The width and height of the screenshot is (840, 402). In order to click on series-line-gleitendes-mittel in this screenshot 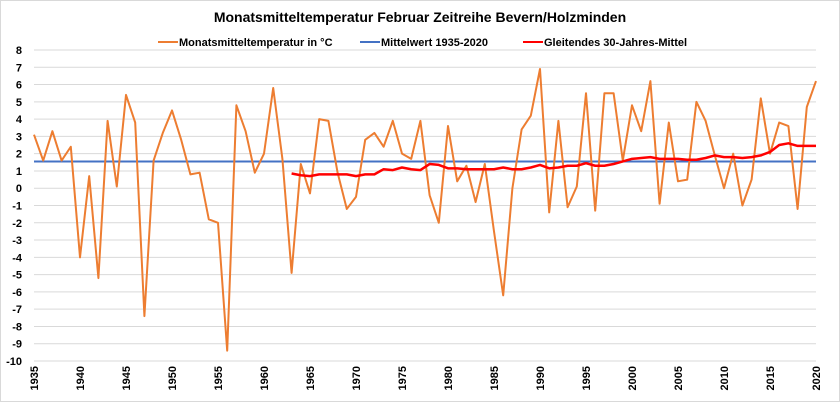, I will do `click(553, 160)`.